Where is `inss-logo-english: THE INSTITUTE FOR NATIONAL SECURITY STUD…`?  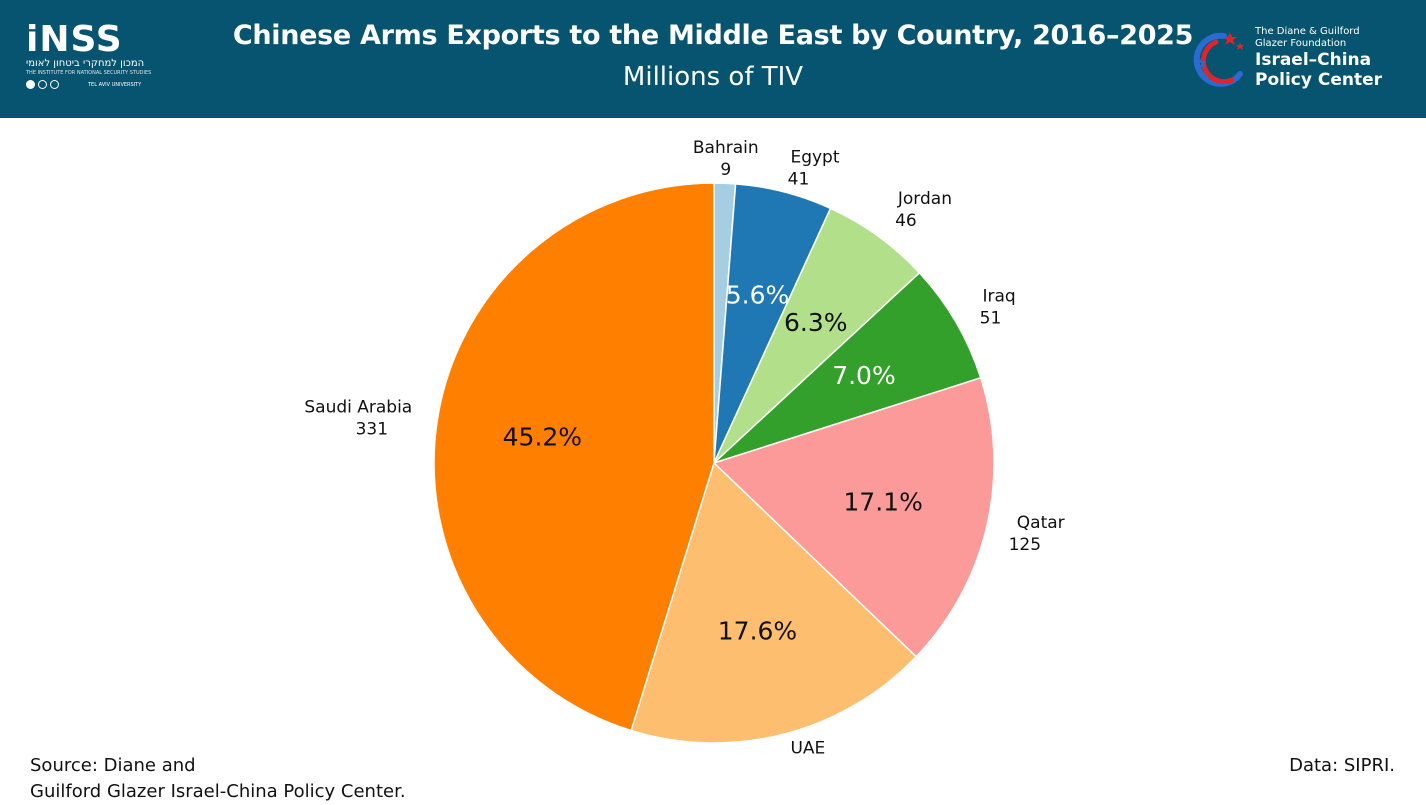 inss-logo-english: THE INSTITUTE FOR NATIONAL SECURITY STUD… is located at coordinates (89, 73).